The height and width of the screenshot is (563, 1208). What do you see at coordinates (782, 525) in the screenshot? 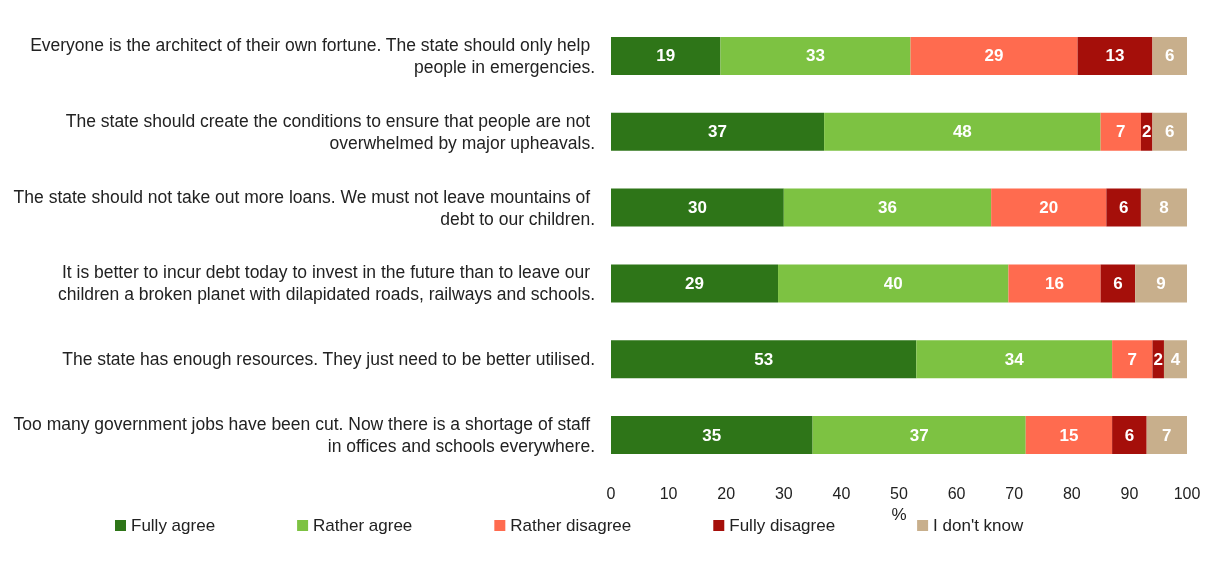
I see `legend-label: Fully disagree` at bounding box center [782, 525].